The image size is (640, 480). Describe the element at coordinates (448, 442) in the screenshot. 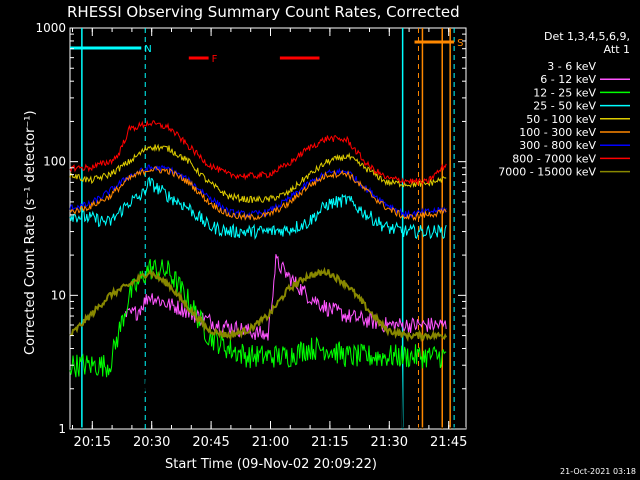

I see `x-tick-label: 21:45` at that location.